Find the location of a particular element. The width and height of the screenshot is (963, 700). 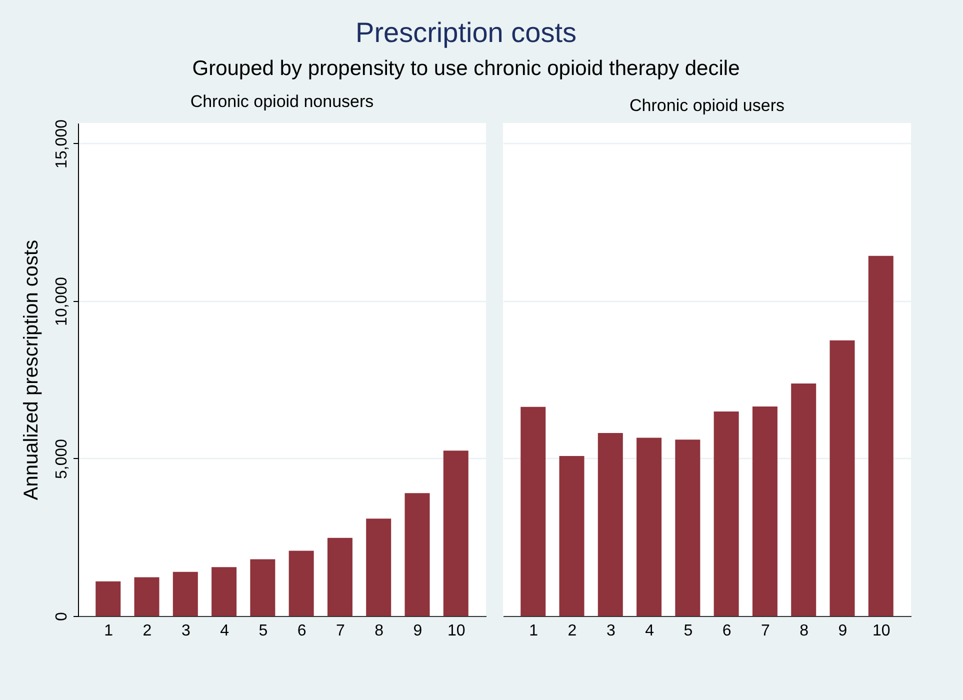

text: Chronic opioid nonusers is located at coordinates (282, 102).